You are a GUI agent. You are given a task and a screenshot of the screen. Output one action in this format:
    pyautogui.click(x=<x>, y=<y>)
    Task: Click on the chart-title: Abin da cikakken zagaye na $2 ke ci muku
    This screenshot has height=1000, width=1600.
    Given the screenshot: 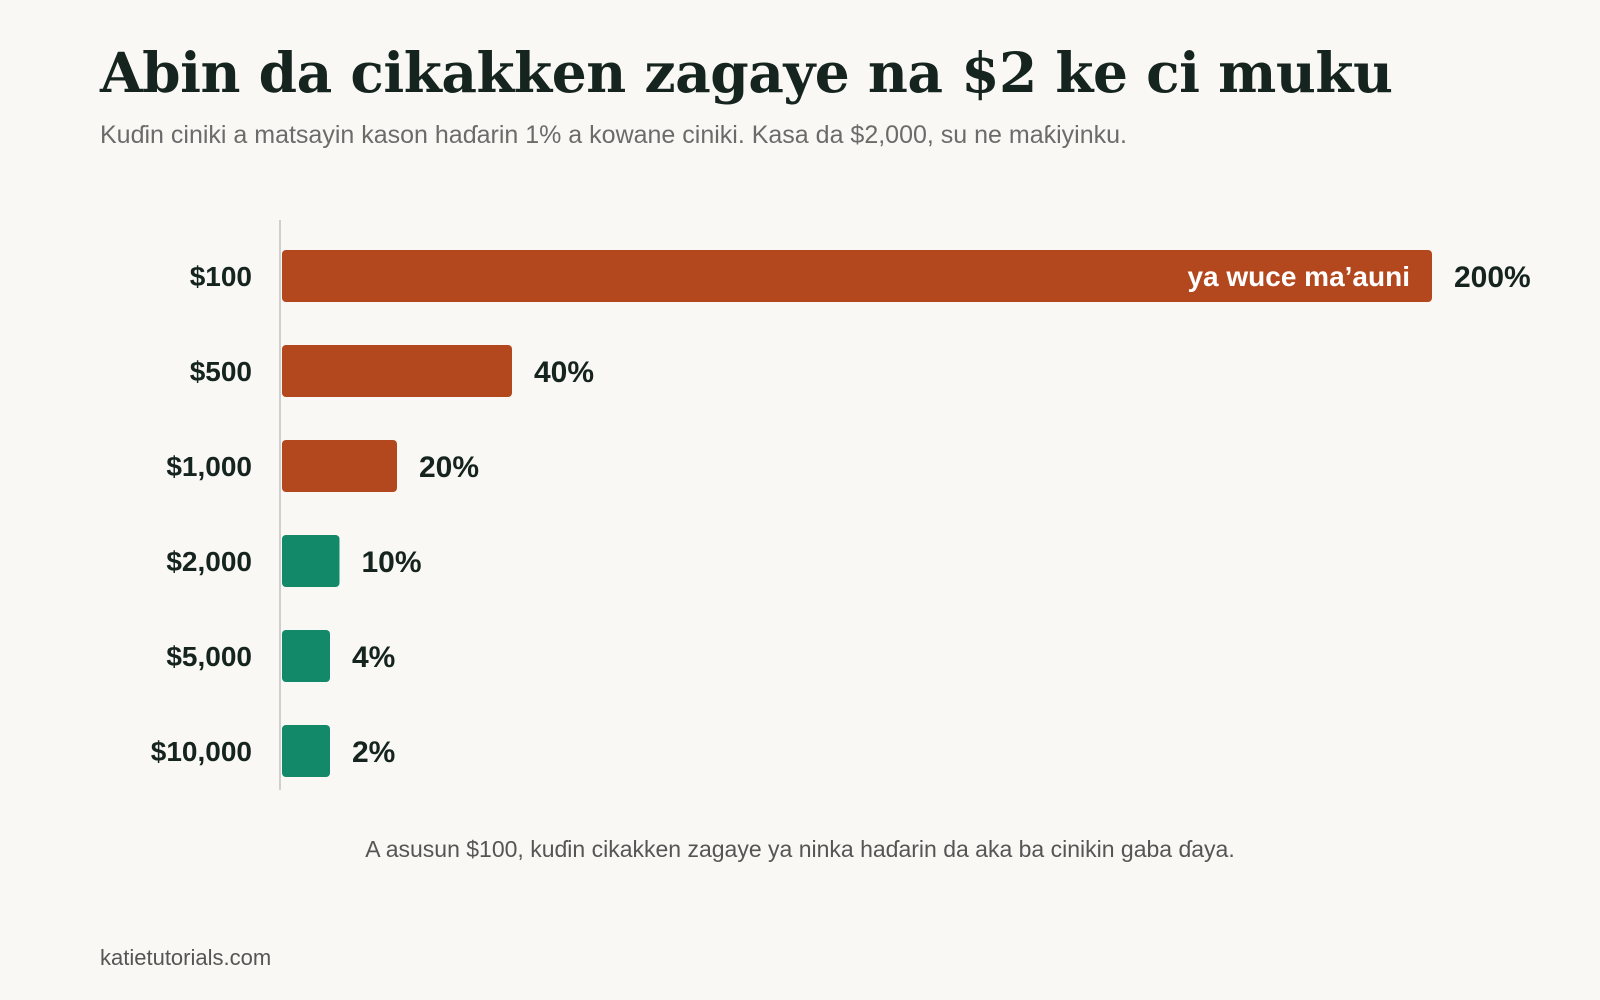 What is the action you would take?
    pyautogui.click(x=746, y=72)
    